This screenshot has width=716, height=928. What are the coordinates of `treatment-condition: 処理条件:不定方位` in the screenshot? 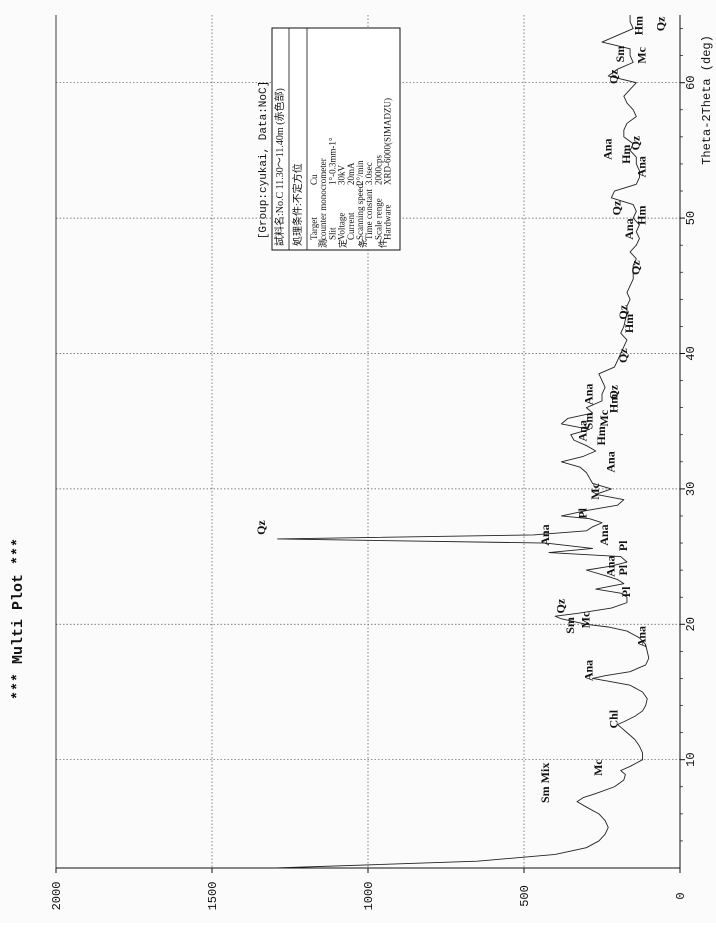 It's located at (297, 204).